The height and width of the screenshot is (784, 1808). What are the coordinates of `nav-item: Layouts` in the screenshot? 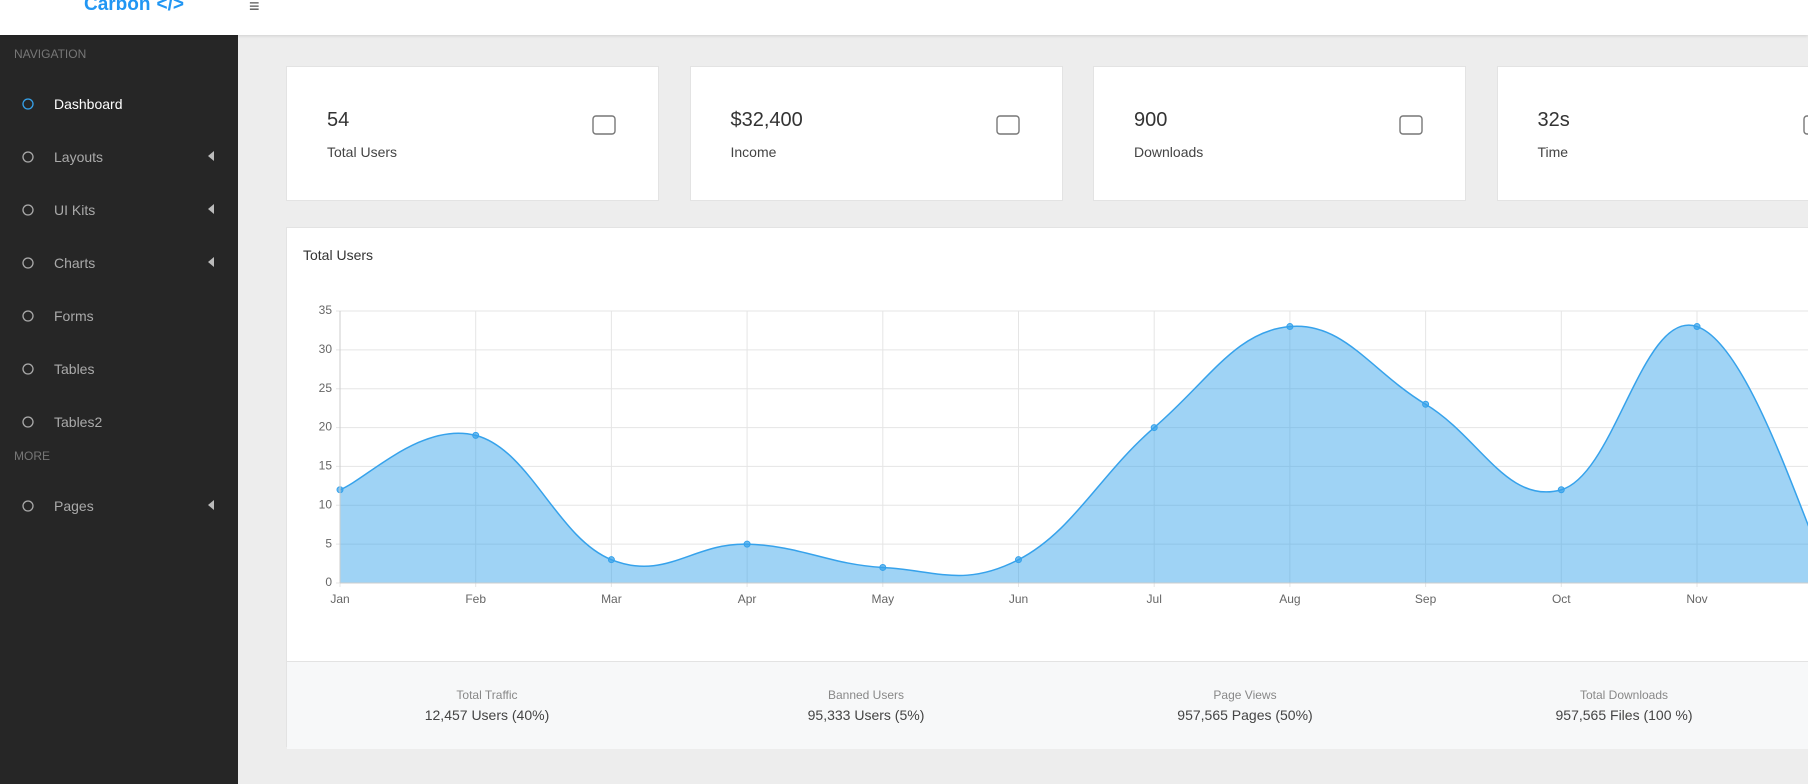 It's located at (119, 157).